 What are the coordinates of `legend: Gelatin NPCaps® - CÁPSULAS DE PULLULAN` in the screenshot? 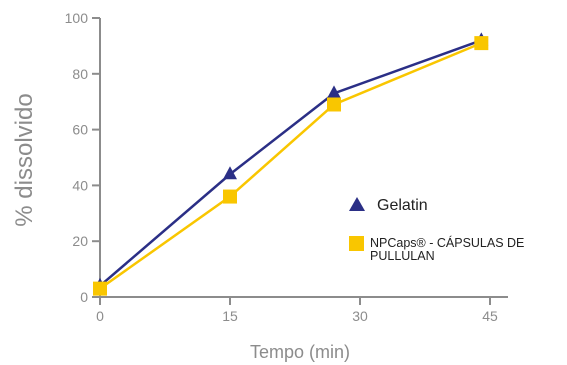 It's located at (436, 230).